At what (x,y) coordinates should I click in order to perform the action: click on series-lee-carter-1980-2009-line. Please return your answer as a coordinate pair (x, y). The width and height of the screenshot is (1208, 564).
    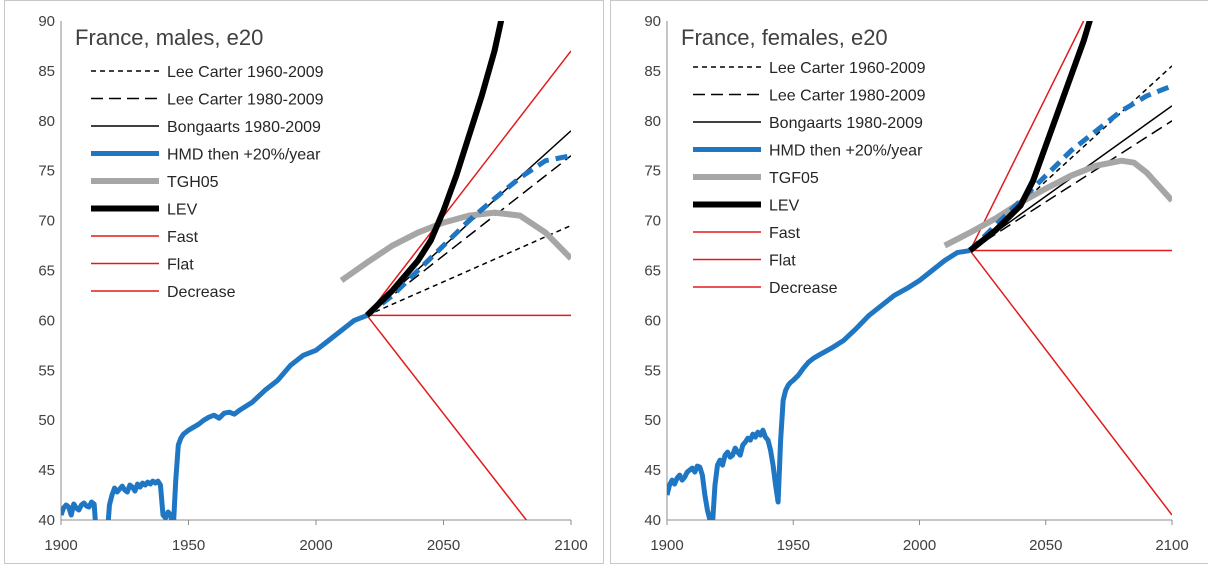
    Looking at the image, I should click on (1070, 186).